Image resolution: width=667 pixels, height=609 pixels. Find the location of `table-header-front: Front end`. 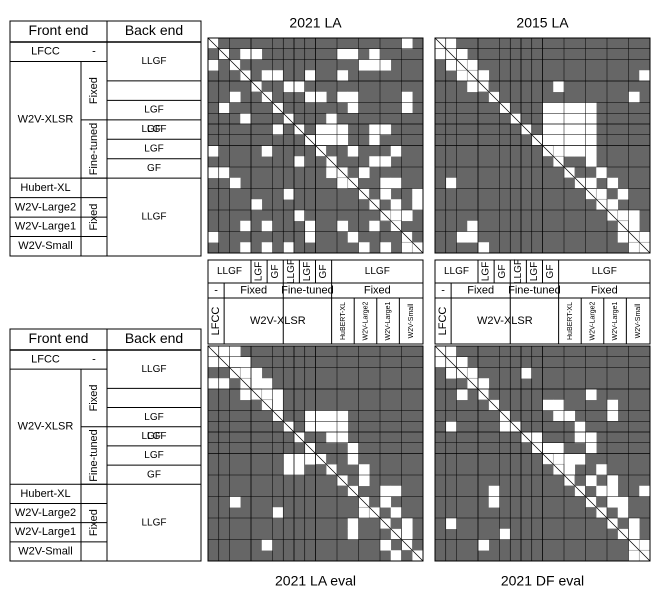

table-header-front: Front end is located at coordinates (59, 30).